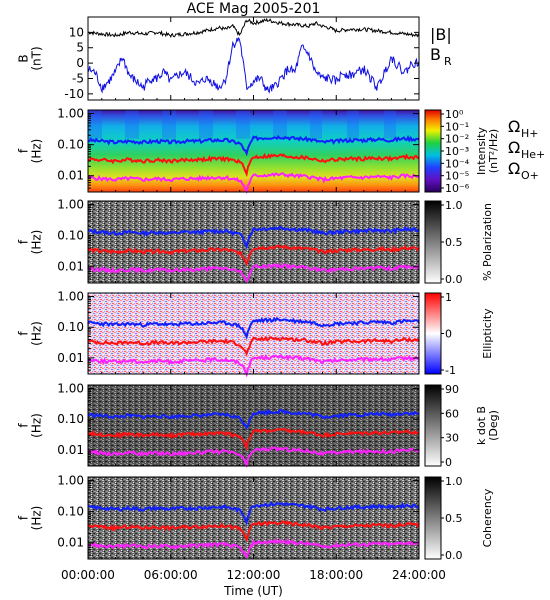 The height and width of the screenshot is (600, 550). What do you see at coordinates (254, 9) in the screenshot?
I see `chart-title: ACE Mag 2005-201` at bounding box center [254, 9].